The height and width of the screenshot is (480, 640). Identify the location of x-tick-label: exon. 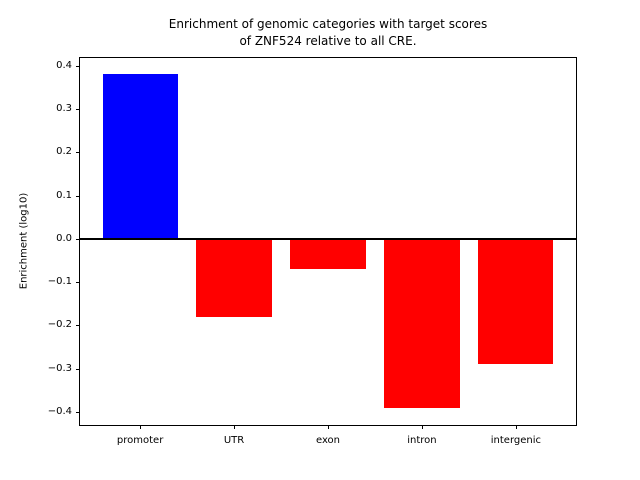
(328, 440).